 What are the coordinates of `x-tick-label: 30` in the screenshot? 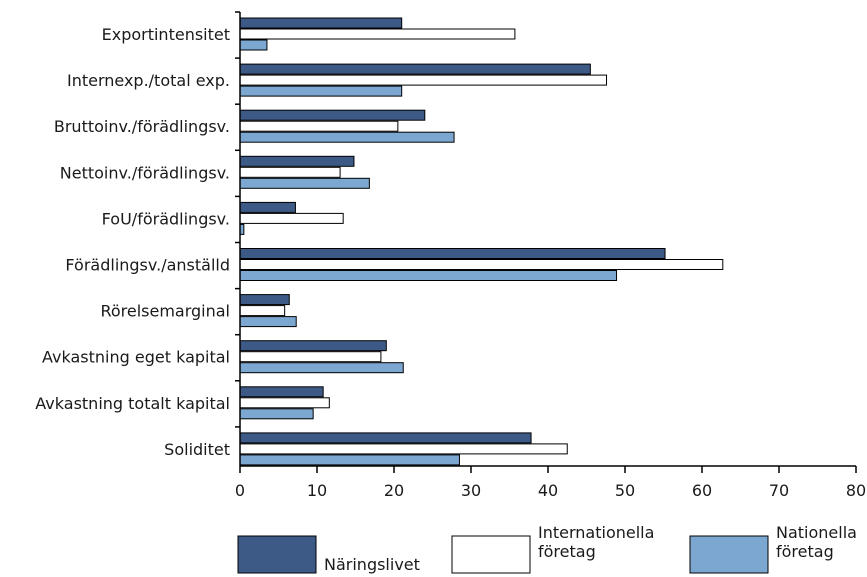 It's located at (471, 490).